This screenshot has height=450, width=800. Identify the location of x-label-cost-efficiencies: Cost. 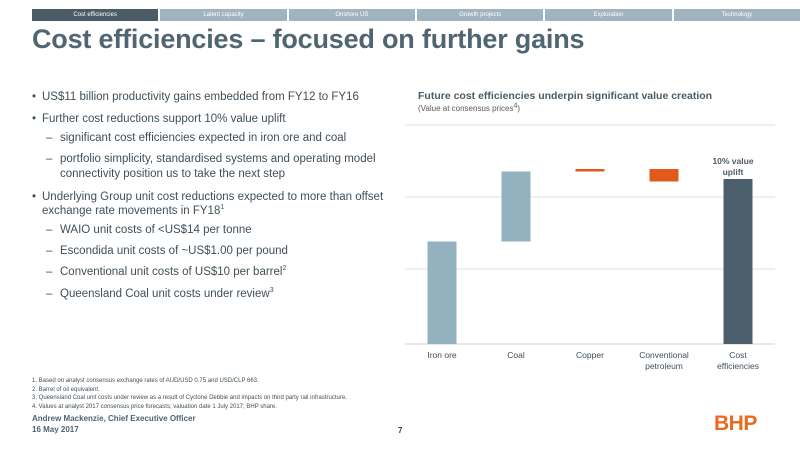
(738, 355).